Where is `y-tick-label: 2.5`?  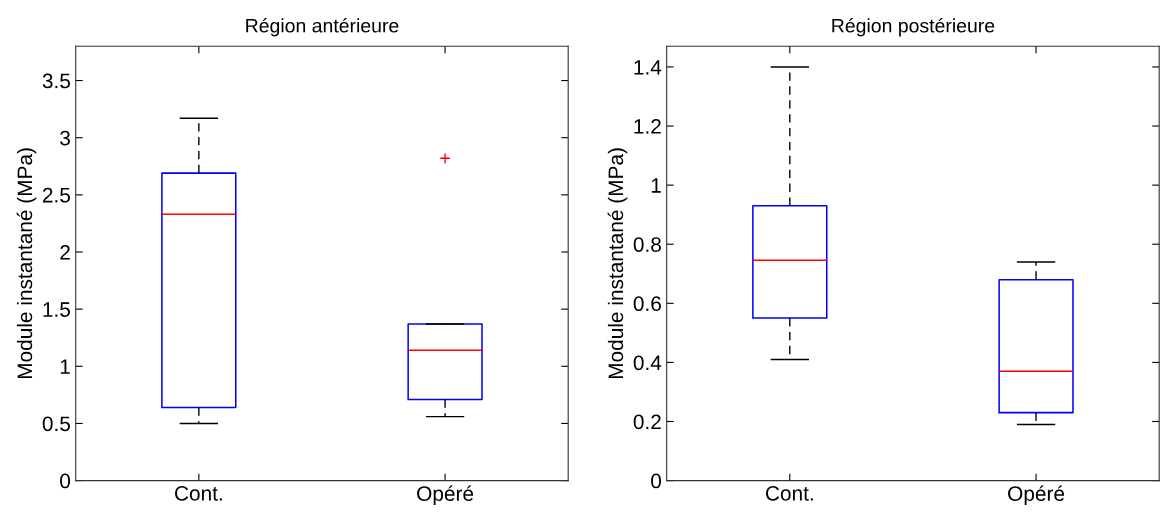
y-tick-label: 2.5 is located at coordinates (56, 195).